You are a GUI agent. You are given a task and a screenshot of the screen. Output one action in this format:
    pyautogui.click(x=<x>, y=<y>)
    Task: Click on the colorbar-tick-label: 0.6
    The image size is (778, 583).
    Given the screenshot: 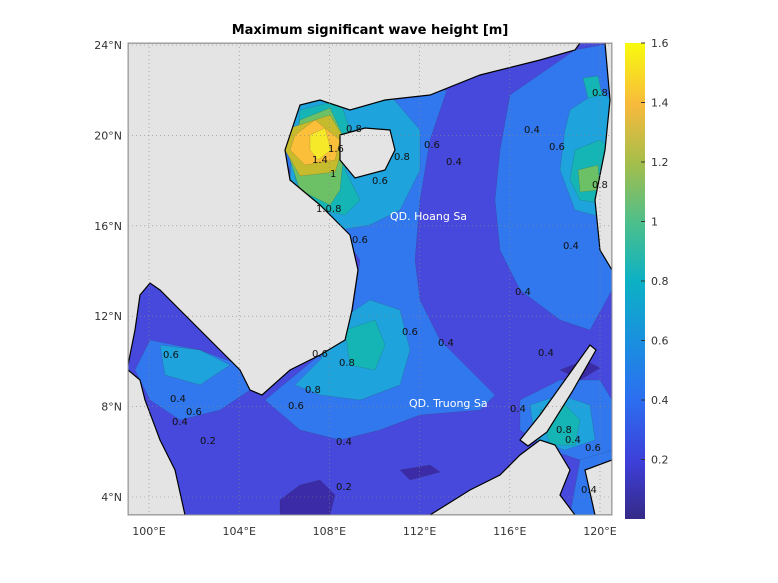 What is the action you would take?
    pyautogui.click(x=660, y=341)
    